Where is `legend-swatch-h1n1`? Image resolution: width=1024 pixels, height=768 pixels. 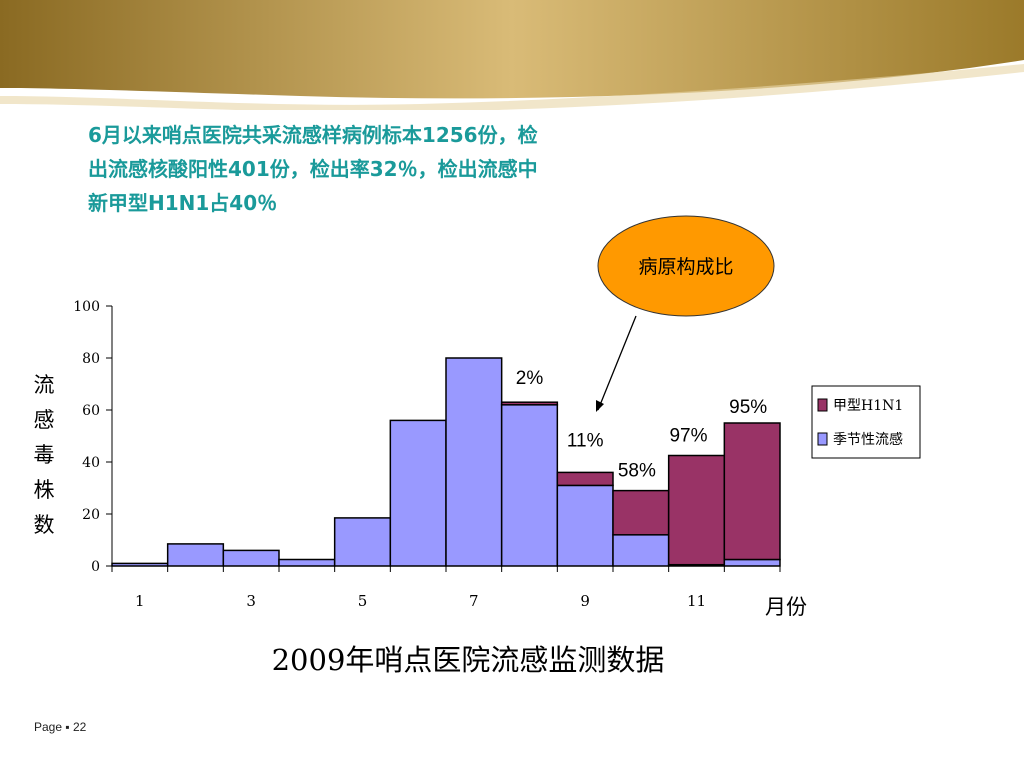
legend-swatch-h1n1 is located at coordinates (822, 405).